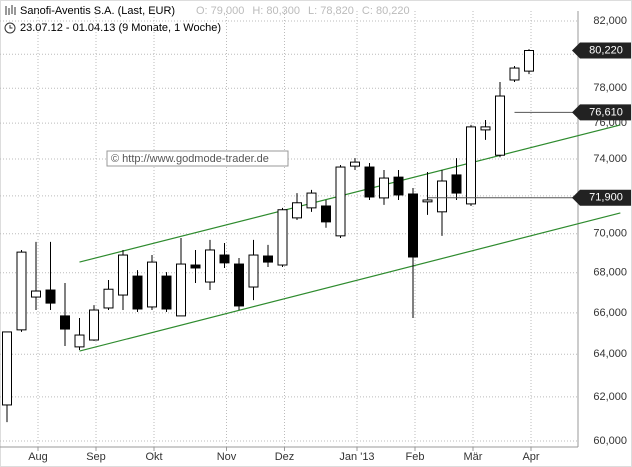  What do you see at coordinates (530, 457) in the screenshot?
I see `x-tick-label: Apr` at bounding box center [530, 457].